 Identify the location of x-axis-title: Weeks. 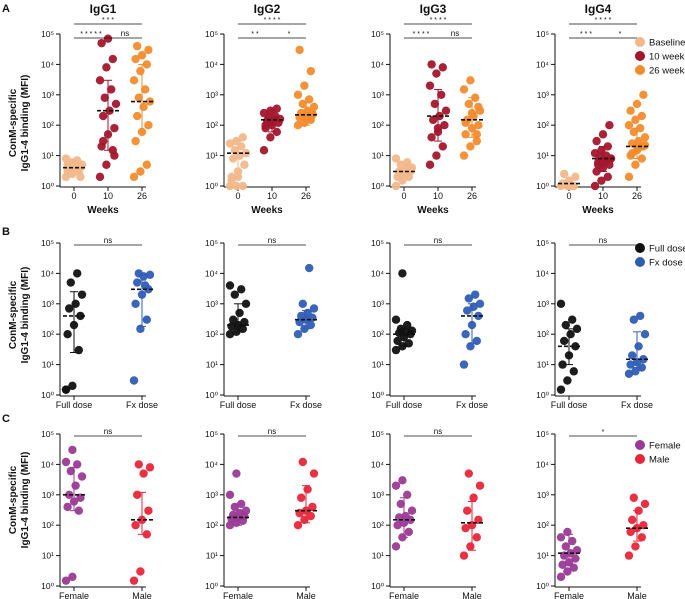
(103, 210).